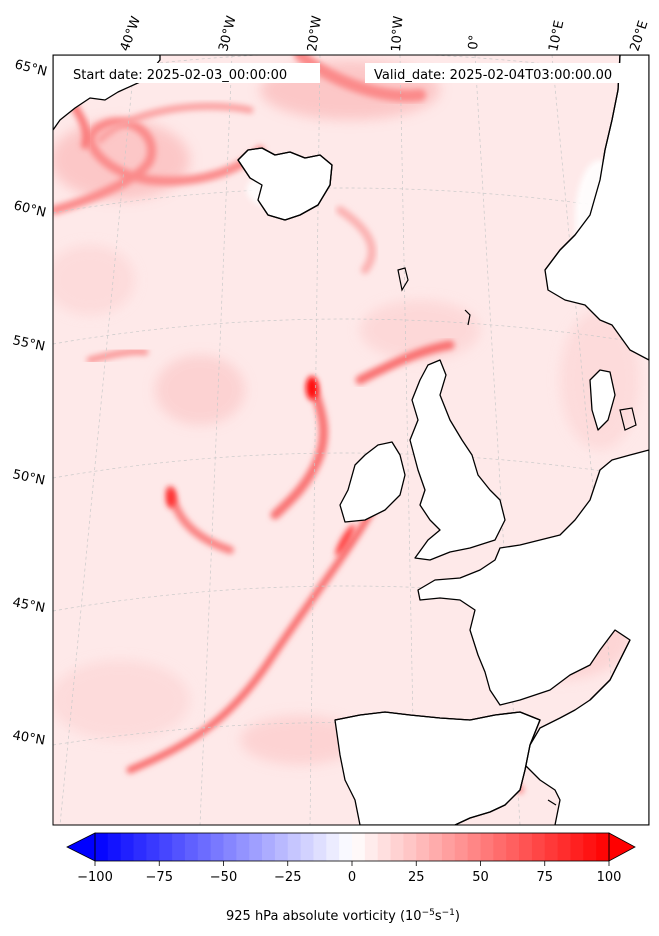 This screenshot has width=659, height=936. I want to click on colorbar-tick-label: 50, so click(480, 877).